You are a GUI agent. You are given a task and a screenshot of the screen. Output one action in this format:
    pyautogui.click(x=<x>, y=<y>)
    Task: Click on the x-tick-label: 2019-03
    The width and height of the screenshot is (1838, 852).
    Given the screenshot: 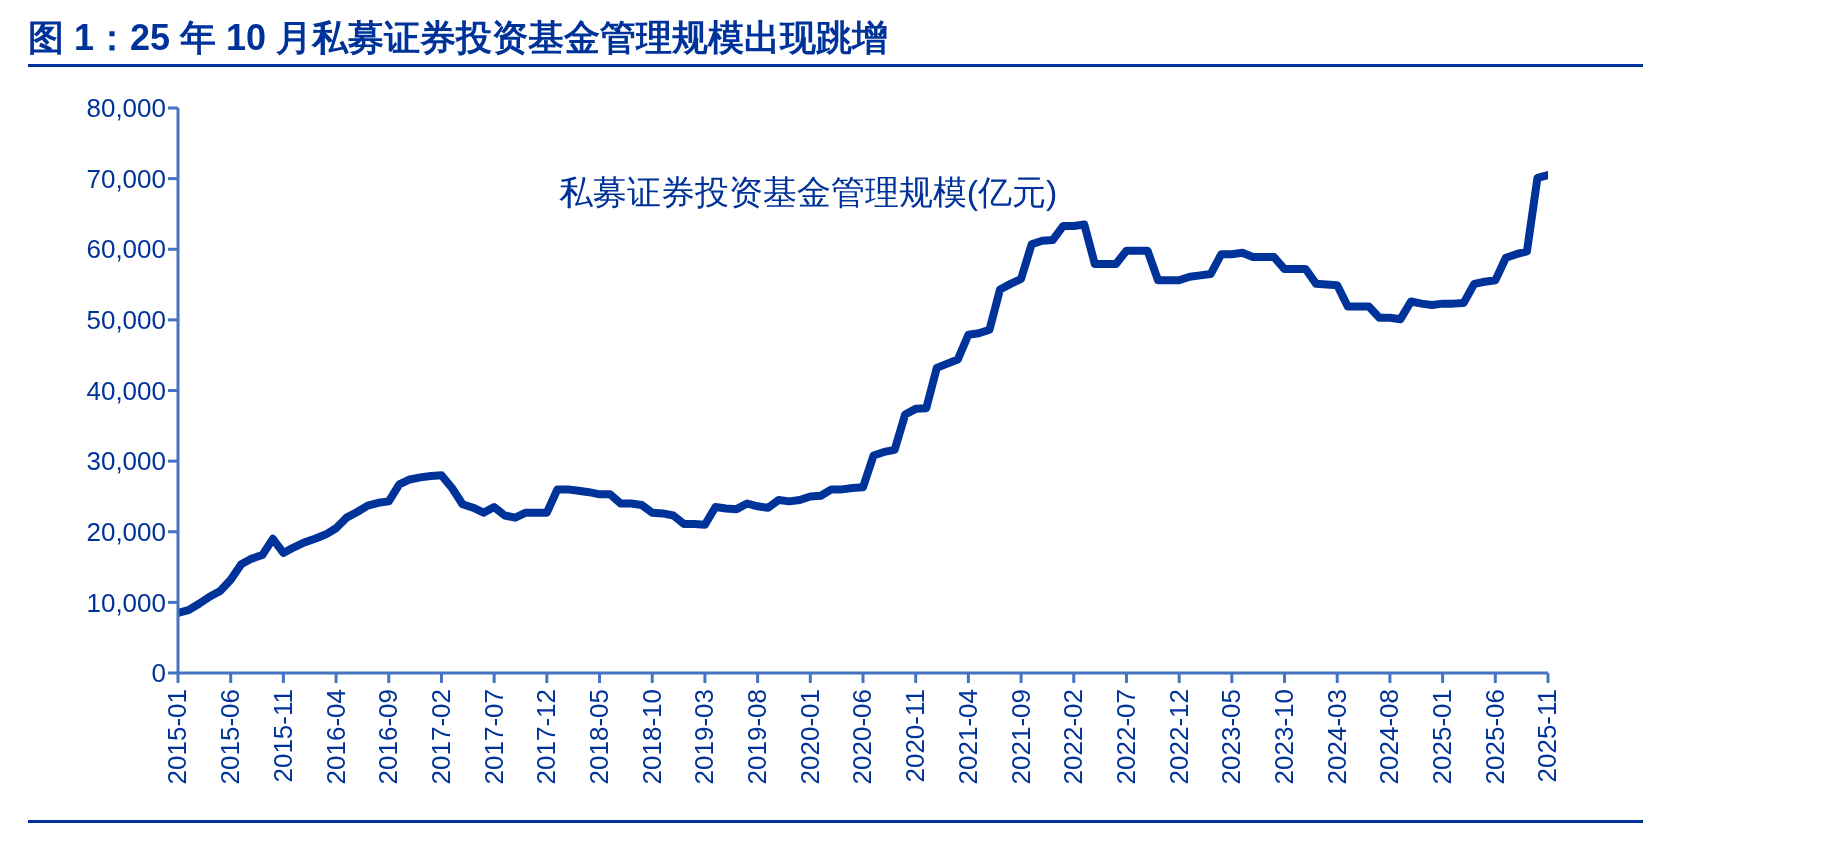 What is the action you would take?
    pyautogui.click(x=704, y=737)
    